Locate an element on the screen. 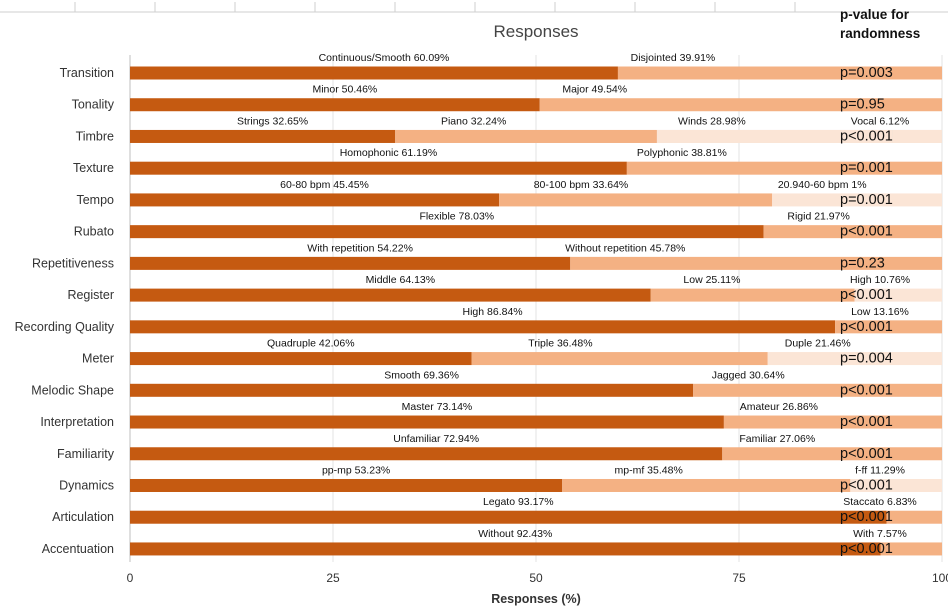 This screenshot has width=948, height=607. x-tick-label: 100 is located at coordinates (940, 578).